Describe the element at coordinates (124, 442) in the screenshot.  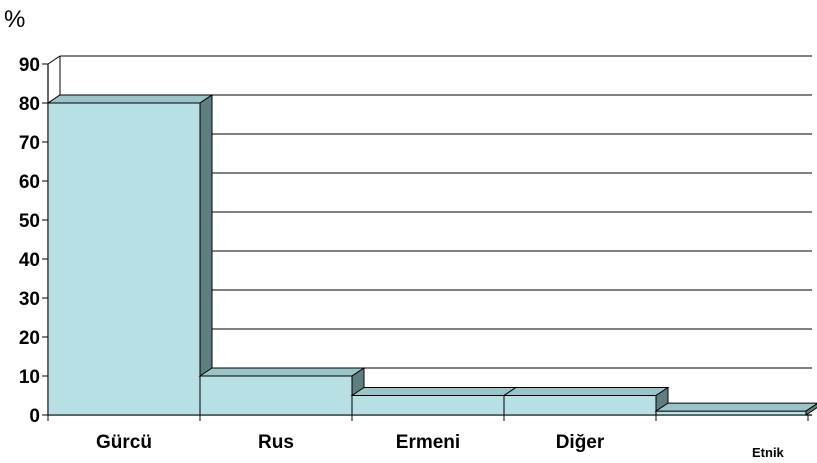
I see `category-label: Gürcü` at that location.